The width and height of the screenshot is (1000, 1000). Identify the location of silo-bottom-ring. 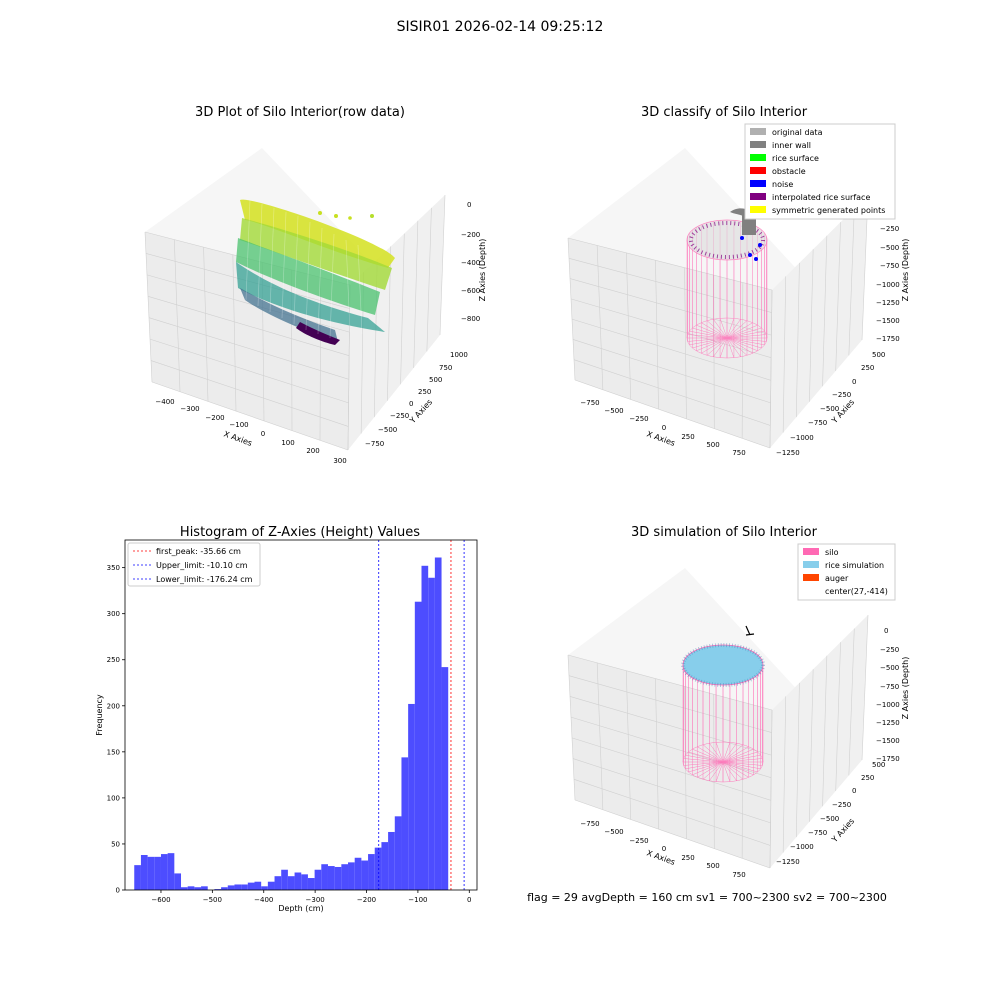
(723, 762).